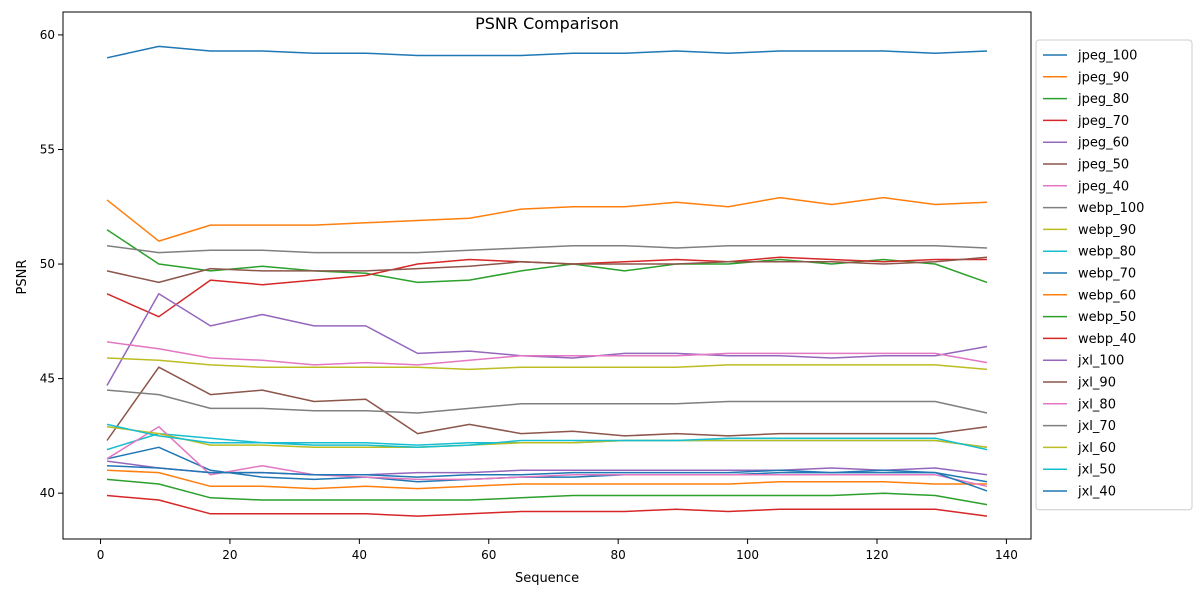 The height and width of the screenshot is (600, 1200). I want to click on x-tick-label: 140, so click(1006, 555).